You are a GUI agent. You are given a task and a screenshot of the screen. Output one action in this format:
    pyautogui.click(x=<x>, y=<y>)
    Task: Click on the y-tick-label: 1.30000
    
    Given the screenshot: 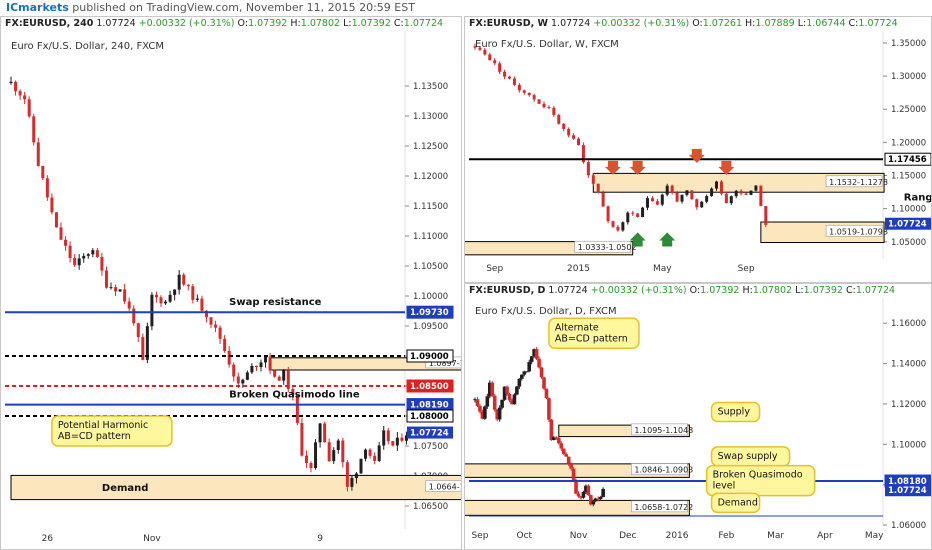 What is the action you would take?
    pyautogui.click(x=908, y=77)
    